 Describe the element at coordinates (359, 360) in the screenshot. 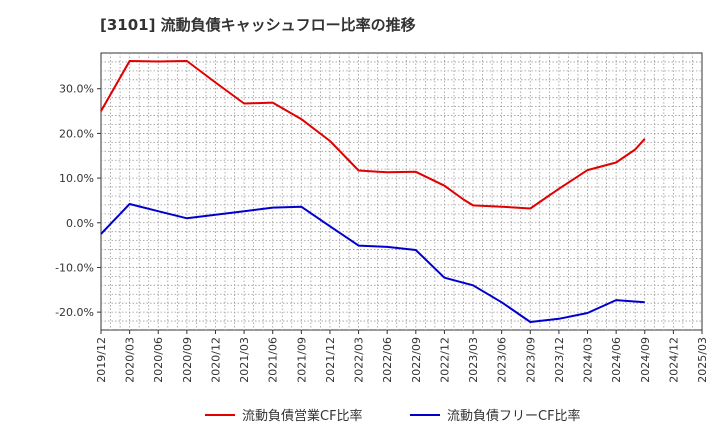

I see `x-tick-label: 2022/03` at that location.